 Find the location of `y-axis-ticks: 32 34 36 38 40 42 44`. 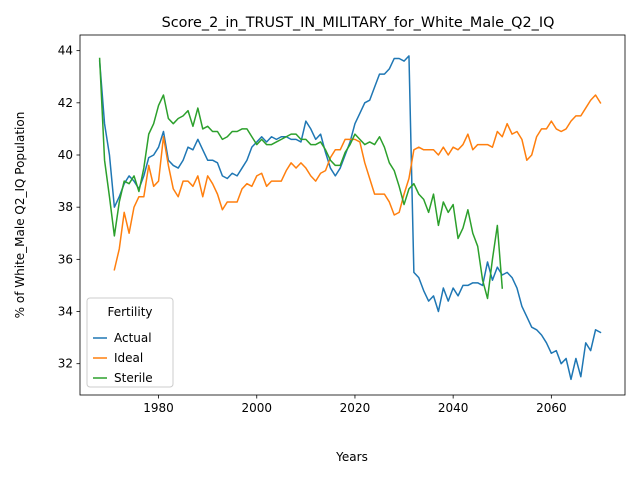

y-axis-ticks: 32 34 36 38 40 42 44 is located at coordinates (69, 207).